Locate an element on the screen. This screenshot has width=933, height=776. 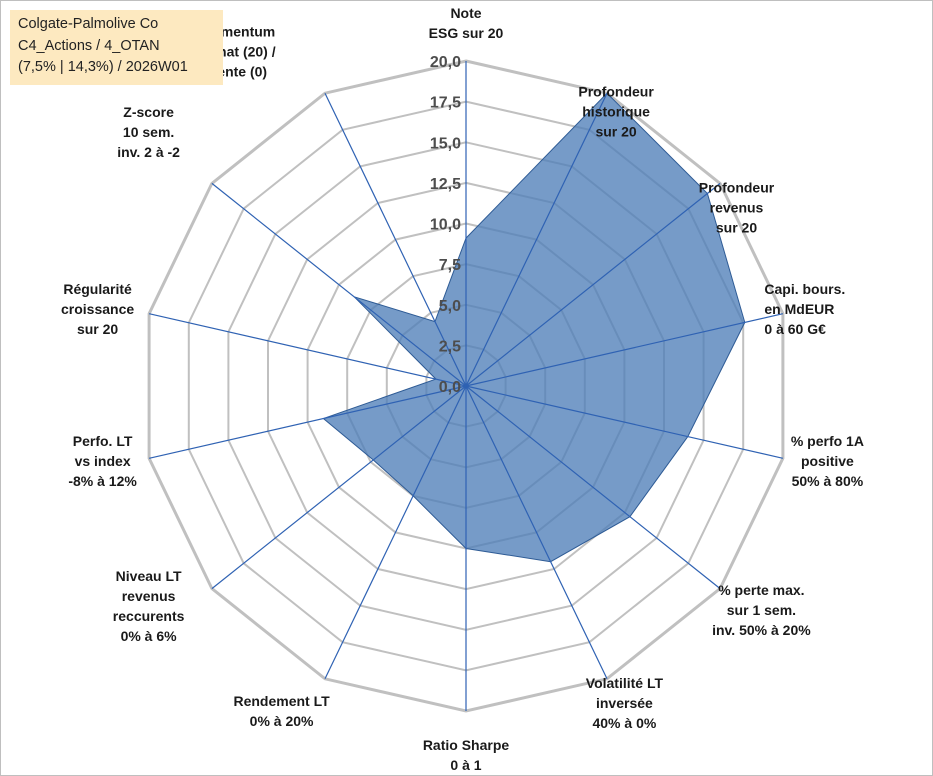
tick-label: 0,0 is located at coordinates (450, 387).